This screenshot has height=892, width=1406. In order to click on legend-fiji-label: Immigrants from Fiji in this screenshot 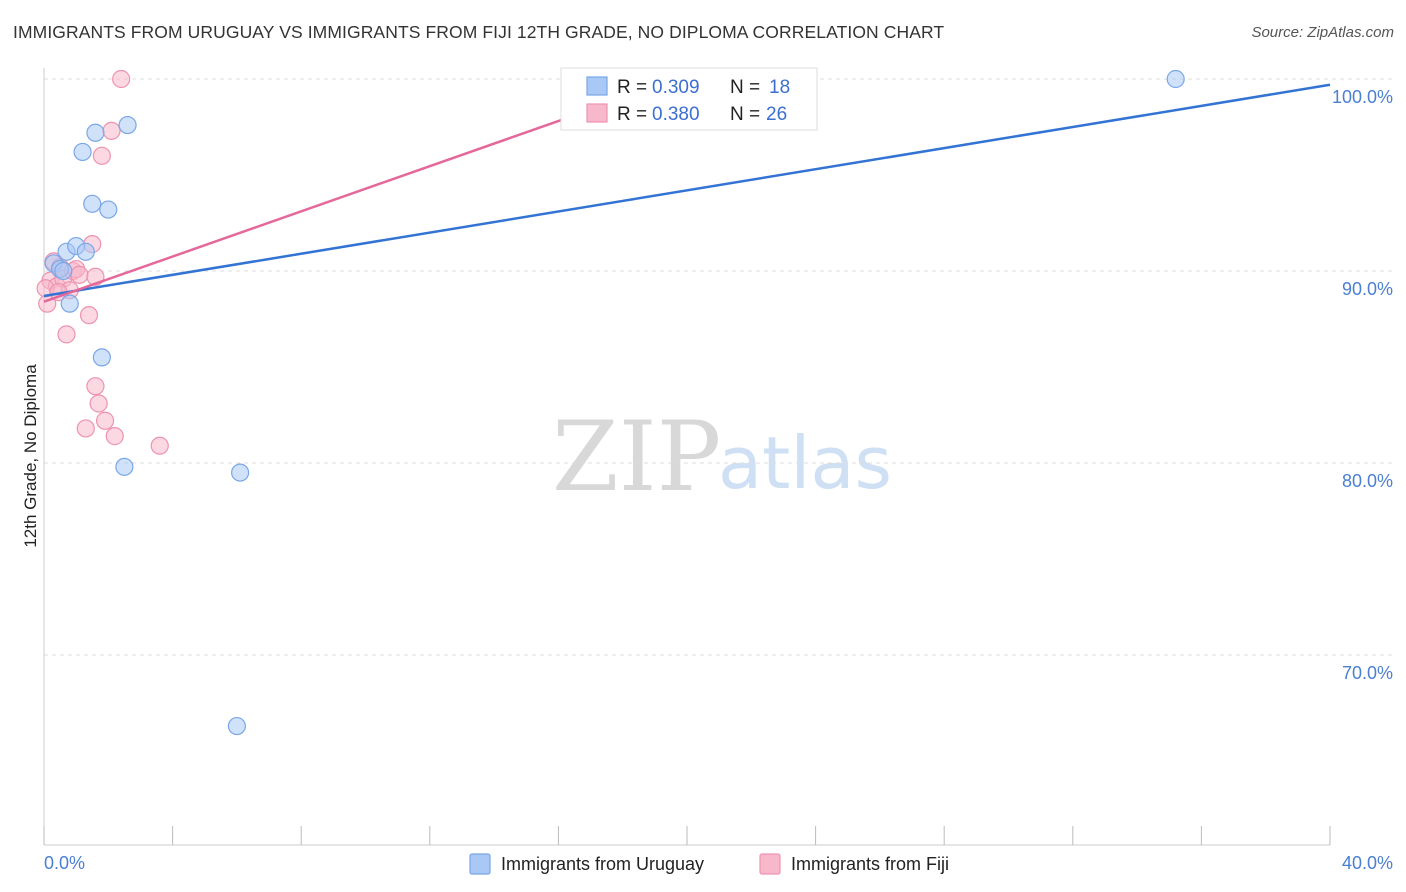, I will do `click(870, 864)`.